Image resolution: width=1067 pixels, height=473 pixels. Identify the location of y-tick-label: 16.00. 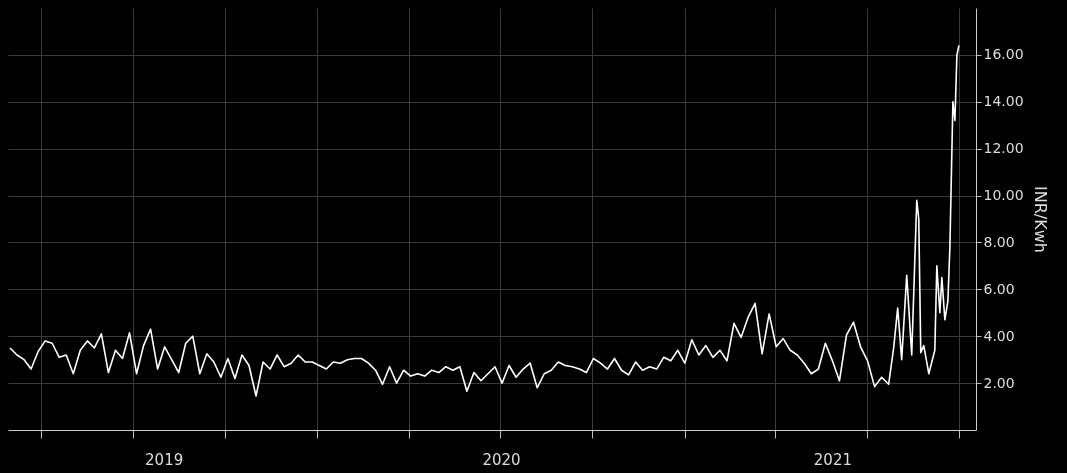
(1003, 54).